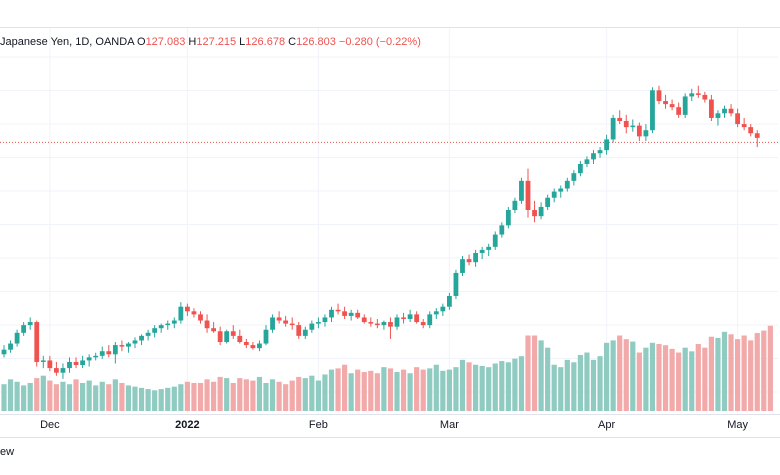 This screenshot has width=780, height=475. I want to click on legend-close-value: 126.803, so click(316, 42).